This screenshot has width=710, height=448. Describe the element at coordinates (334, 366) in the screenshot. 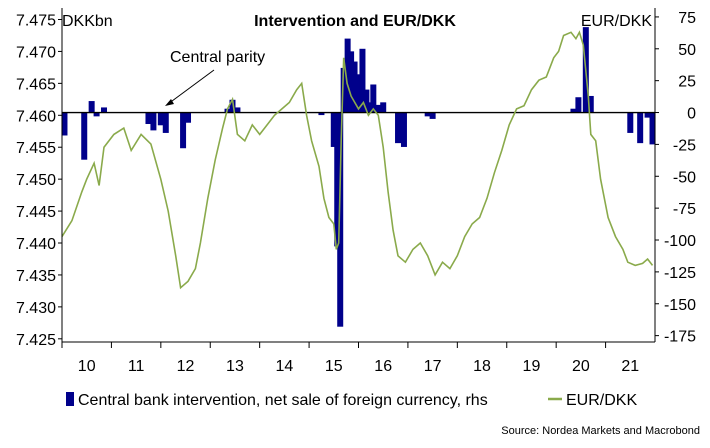

I see `x-tick-label: 15` at that location.